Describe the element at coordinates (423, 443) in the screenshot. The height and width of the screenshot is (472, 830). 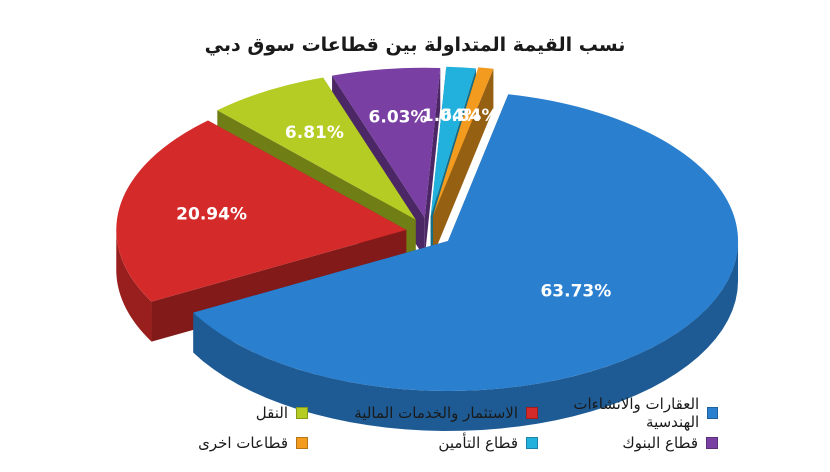
I see `legend-item: قطاع التأمين` at that location.